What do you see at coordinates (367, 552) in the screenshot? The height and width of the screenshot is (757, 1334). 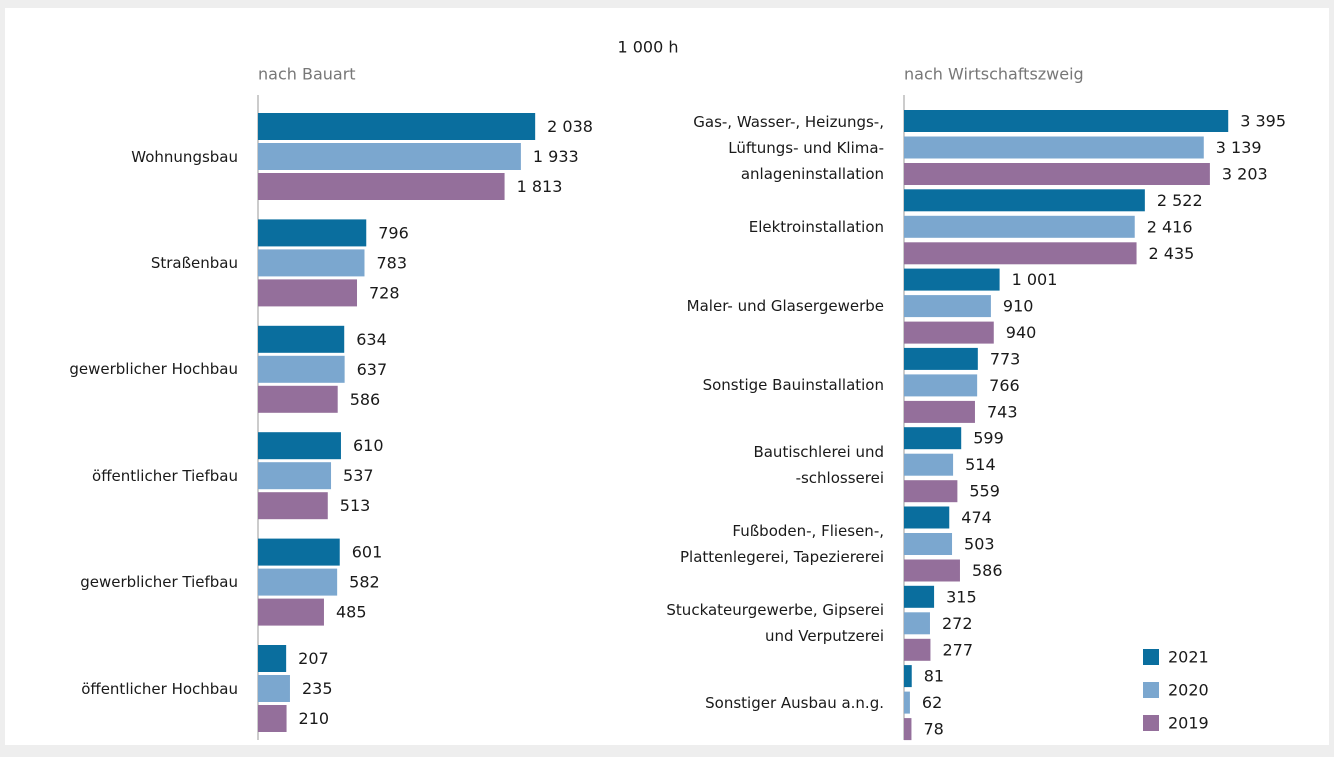 I see `value-label: 601` at bounding box center [367, 552].